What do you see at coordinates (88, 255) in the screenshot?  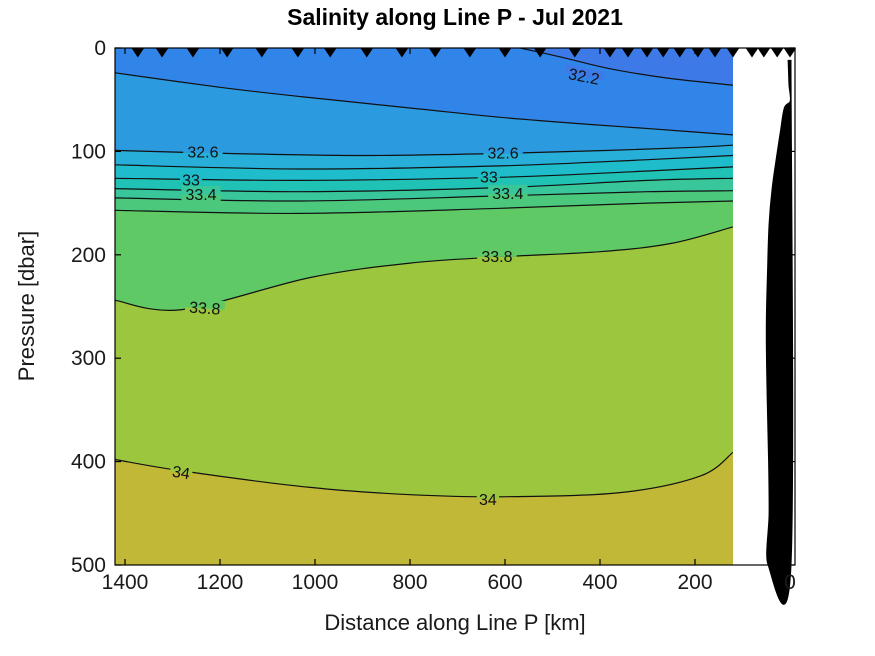 I see `y-tick-label: 200` at bounding box center [88, 255].